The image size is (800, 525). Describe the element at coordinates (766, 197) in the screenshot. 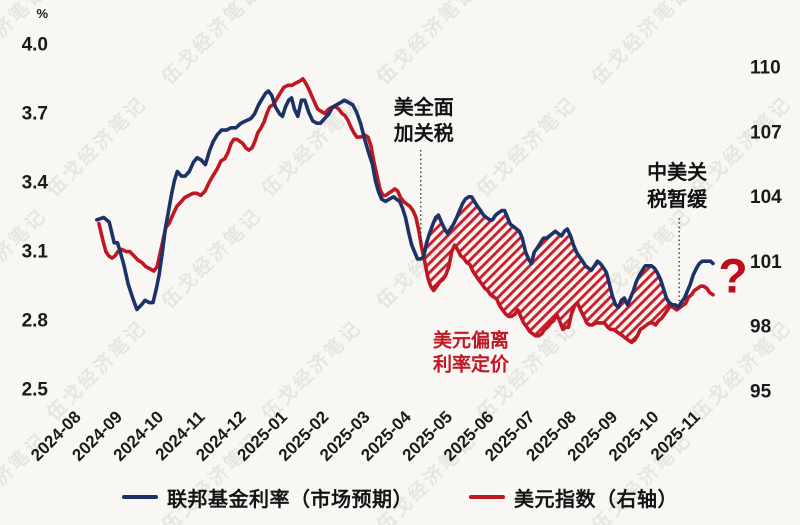

I see `right-axis-tick-label: 104` at that location.